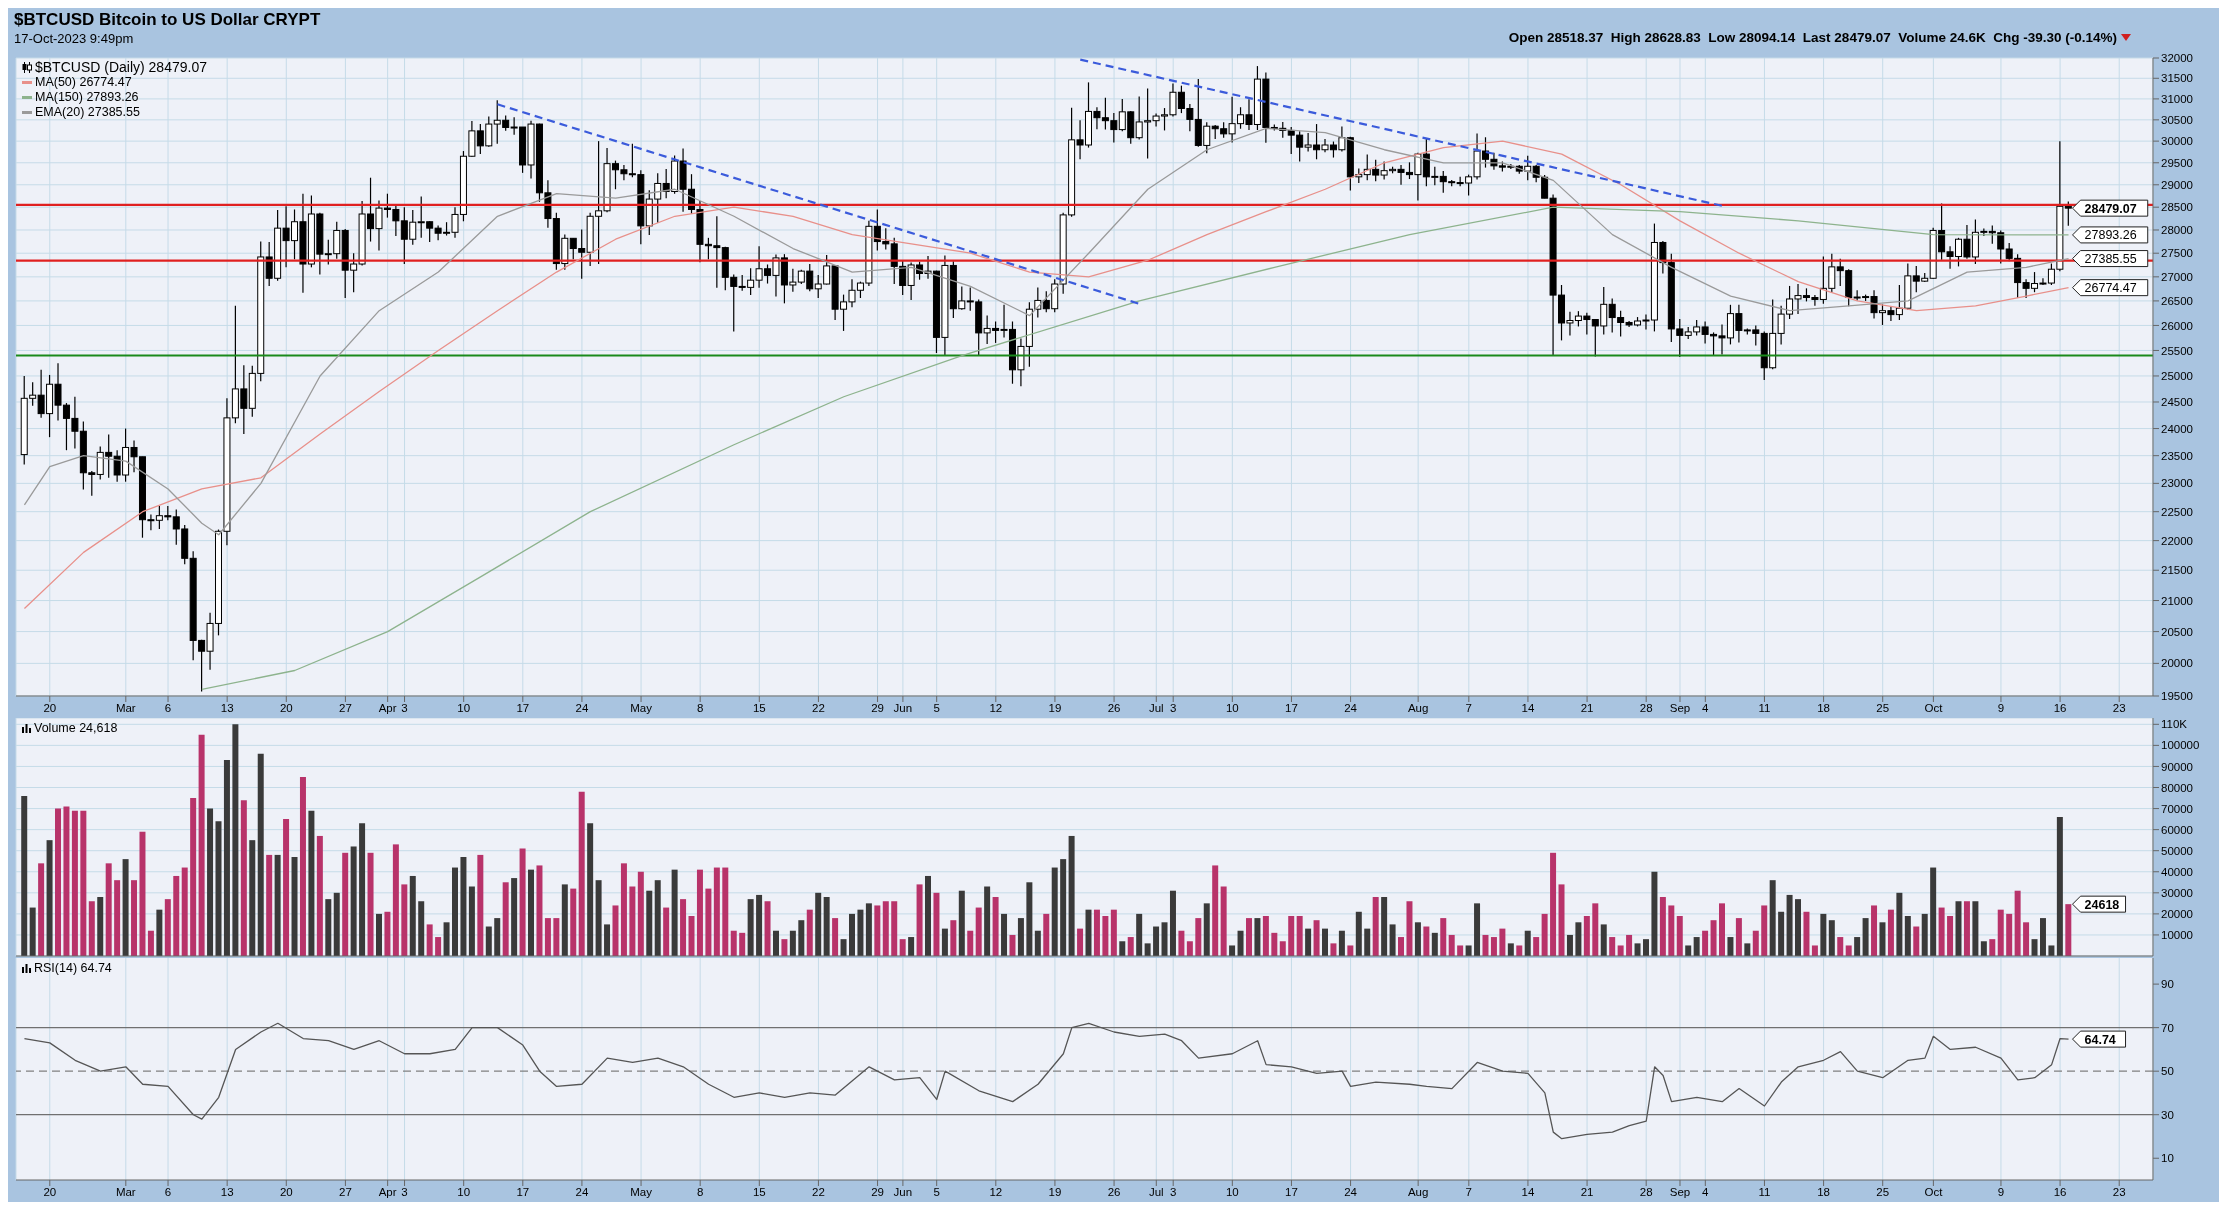 This screenshot has height=1212, width=2225. What do you see at coordinates (2102, 904) in the screenshot?
I see `annotation: 24618` at bounding box center [2102, 904].